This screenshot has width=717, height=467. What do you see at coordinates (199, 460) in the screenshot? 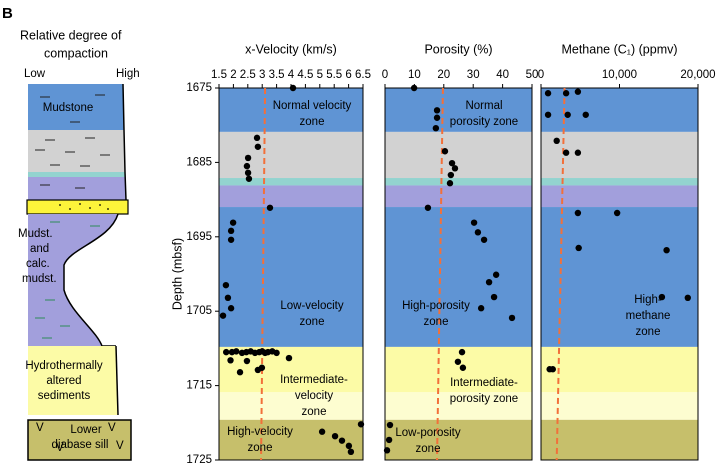
I see `y-tick-label: 1725` at bounding box center [199, 460].